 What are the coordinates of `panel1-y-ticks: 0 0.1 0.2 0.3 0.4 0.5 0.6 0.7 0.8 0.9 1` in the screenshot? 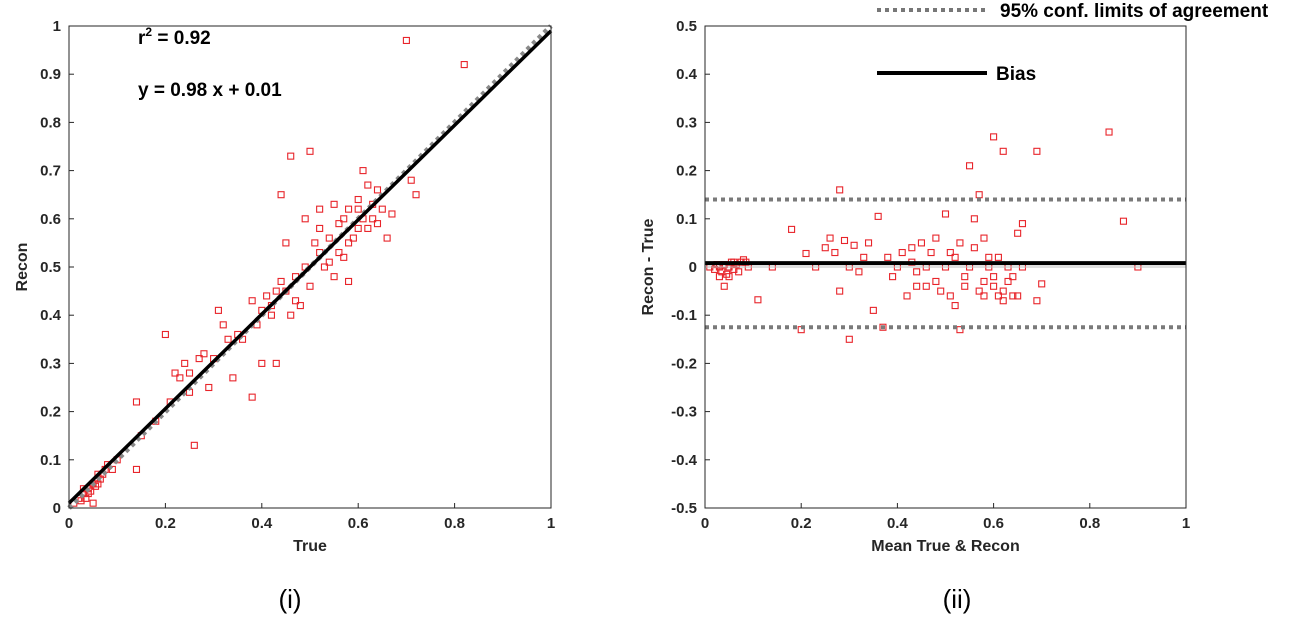 It's located at (57, 267).